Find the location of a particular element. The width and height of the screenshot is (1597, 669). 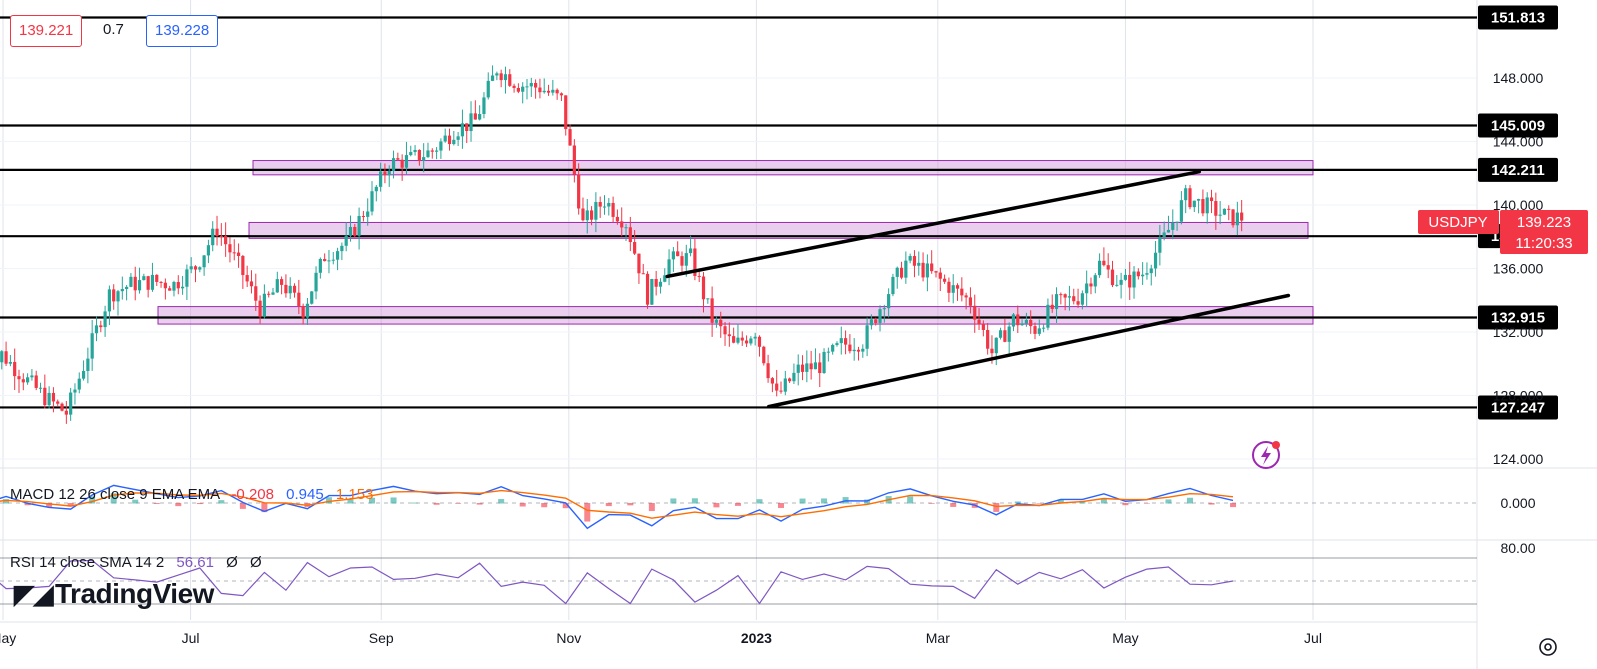

symbol-tag is located at coordinates (1458, 222).